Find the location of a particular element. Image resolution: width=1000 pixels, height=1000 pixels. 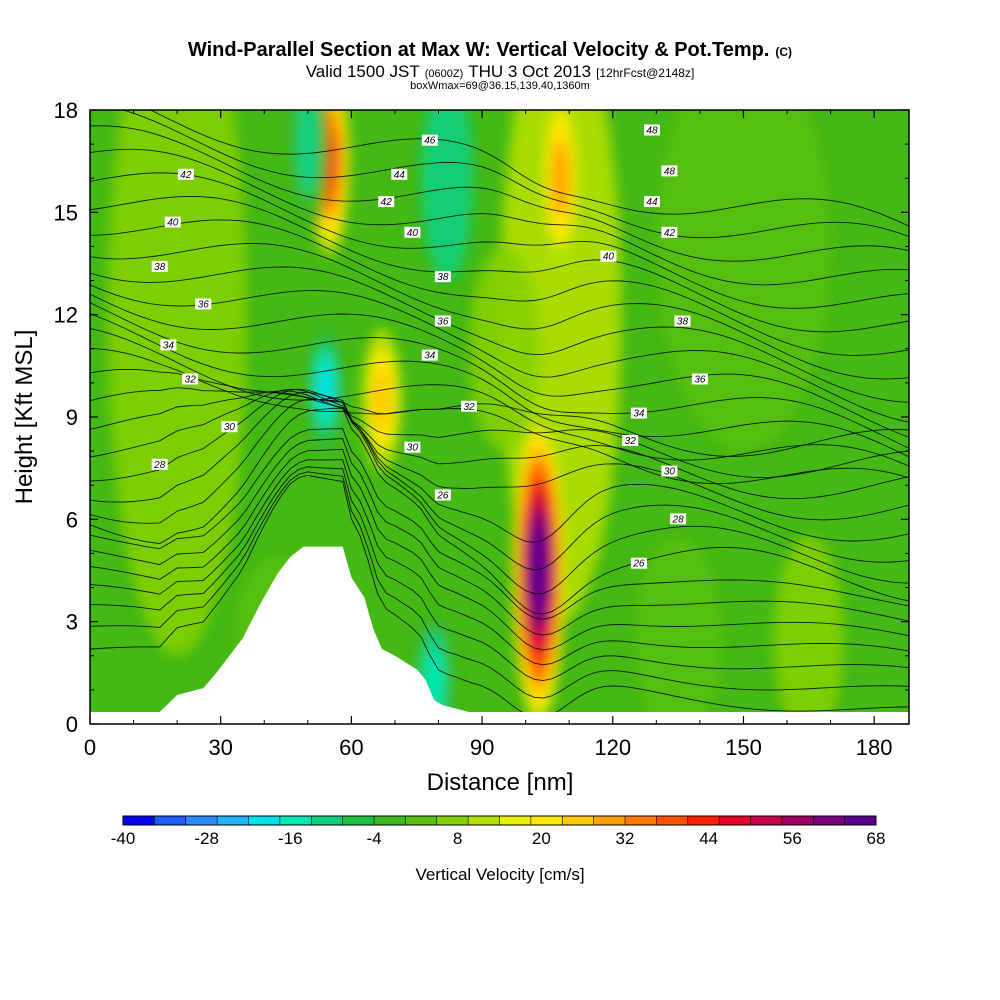

subtitle-date: THU 3 Oct 2013 is located at coordinates (529, 71).